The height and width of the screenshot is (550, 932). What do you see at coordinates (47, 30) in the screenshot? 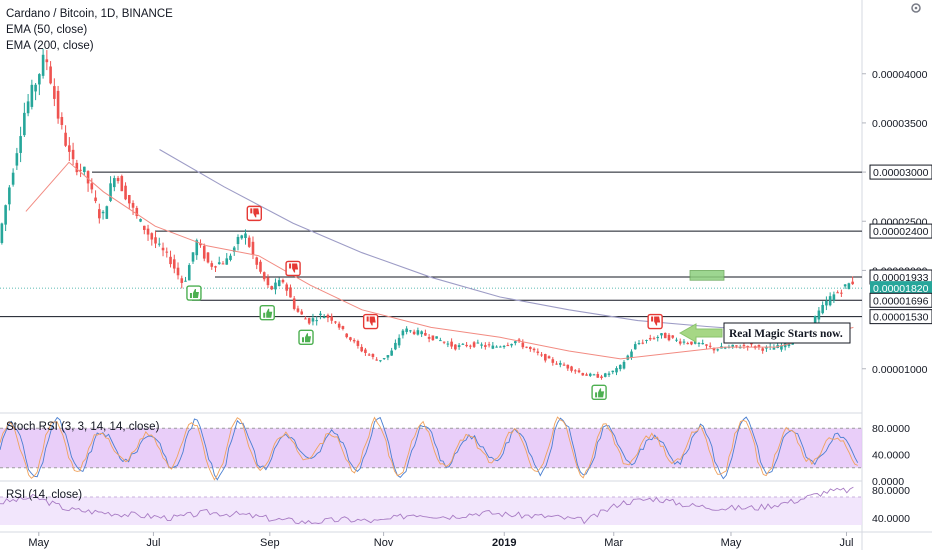
I see `ema-fast-label: EMA (50, close)` at bounding box center [47, 30].